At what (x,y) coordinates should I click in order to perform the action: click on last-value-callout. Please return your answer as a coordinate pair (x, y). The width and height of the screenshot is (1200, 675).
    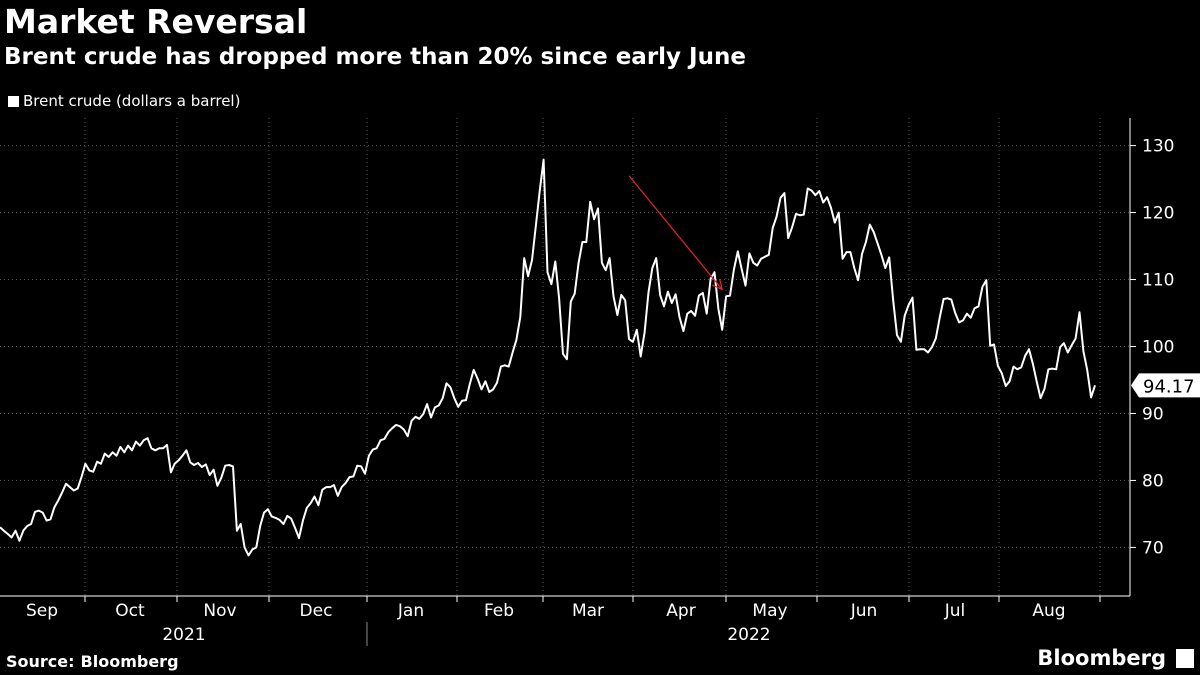
    Looking at the image, I should click on (1165, 385).